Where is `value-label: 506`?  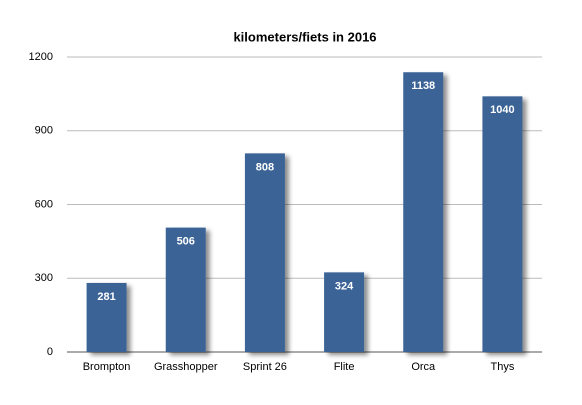 value-label: 506 is located at coordinates (186, 242).